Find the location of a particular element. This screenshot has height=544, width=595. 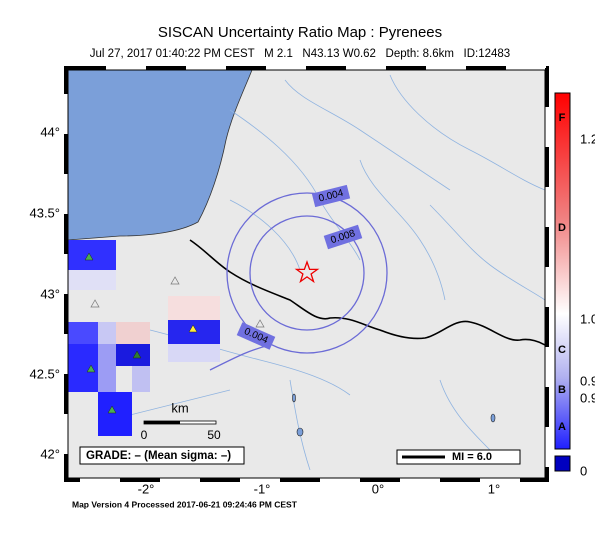

mi-box is located at coordinates (458, 457).